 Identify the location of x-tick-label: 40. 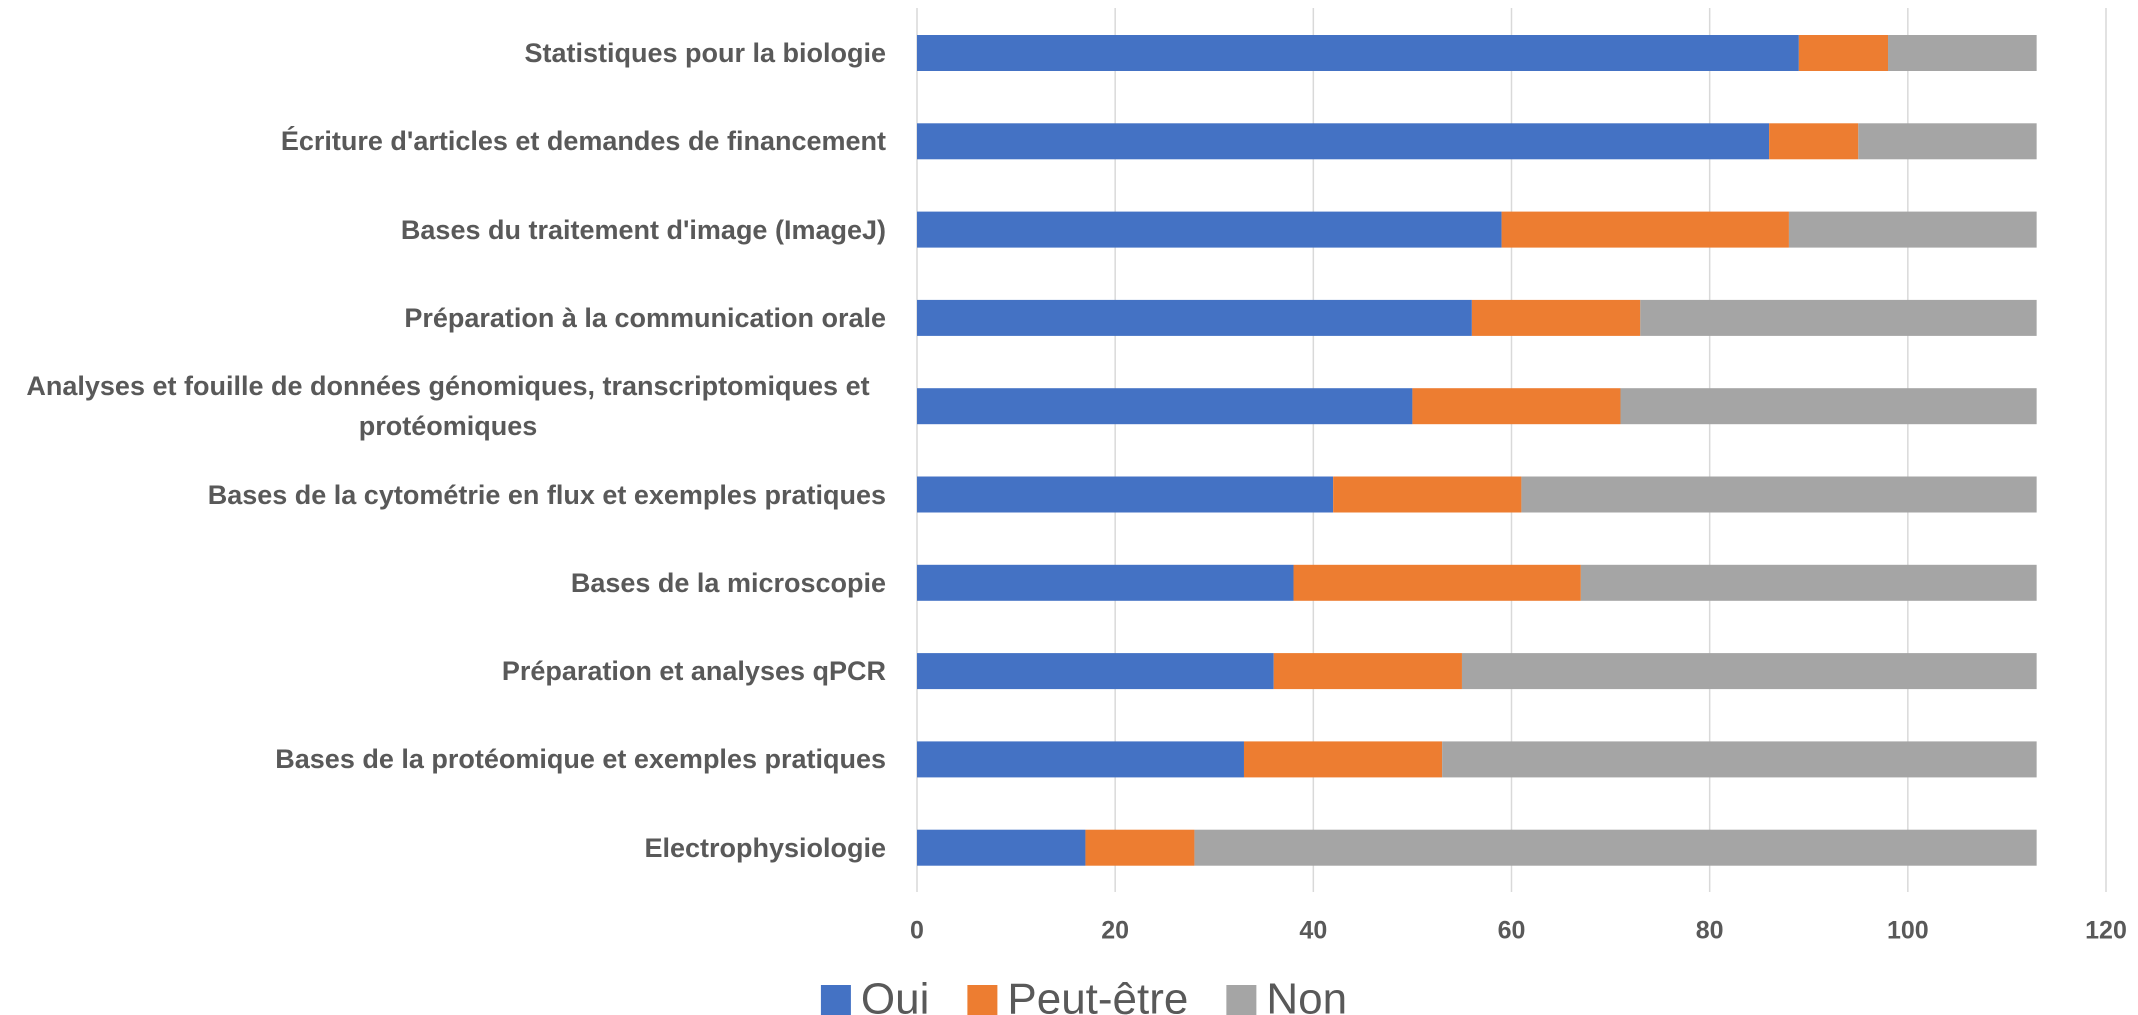
(1313, 931).